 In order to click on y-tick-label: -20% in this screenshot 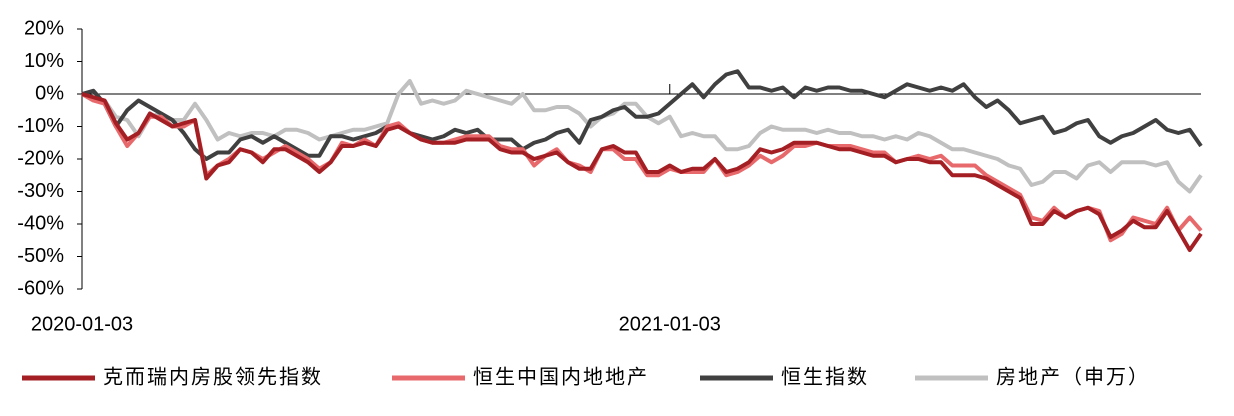, I will do `click(40, 158)`.